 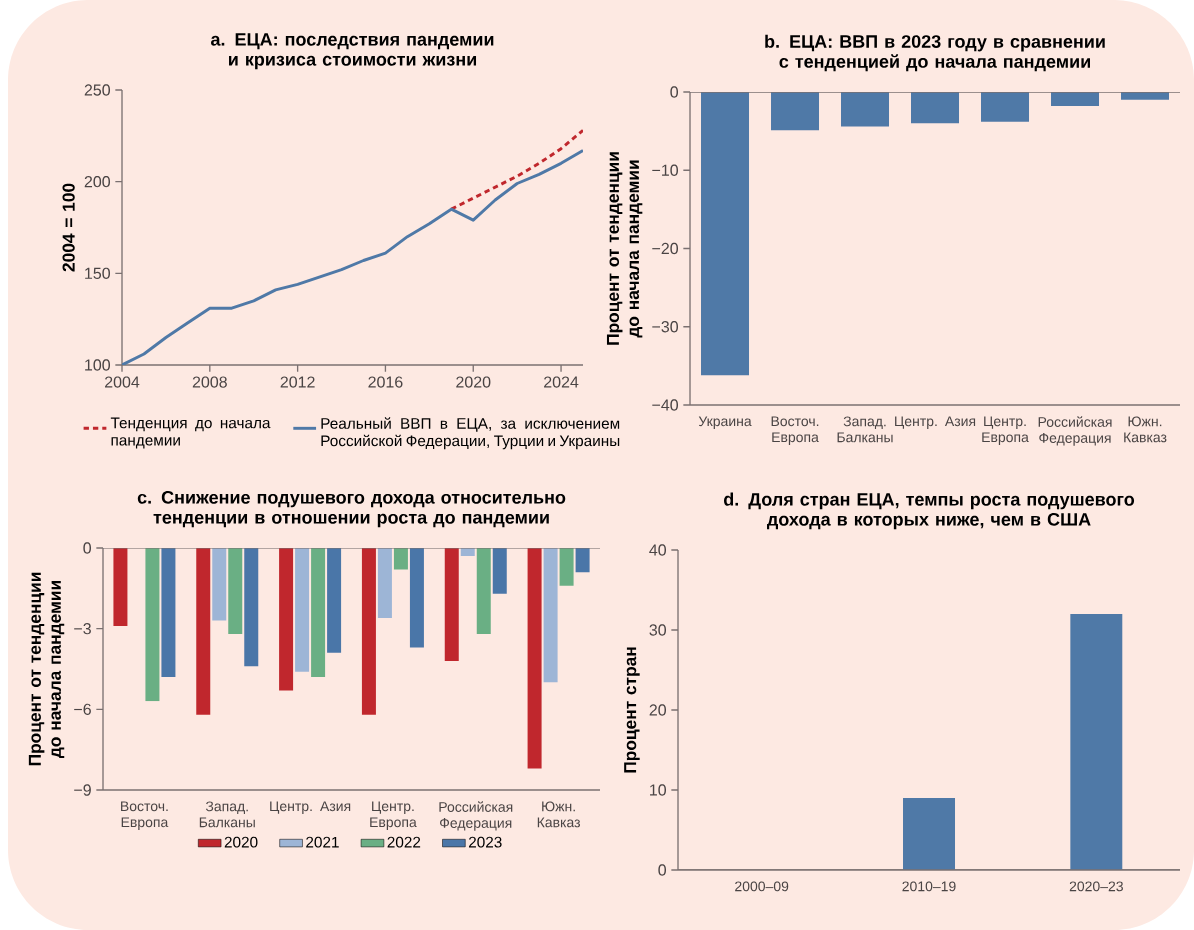 I want to click on legend-label: 2023, so click(x=485, y=842).